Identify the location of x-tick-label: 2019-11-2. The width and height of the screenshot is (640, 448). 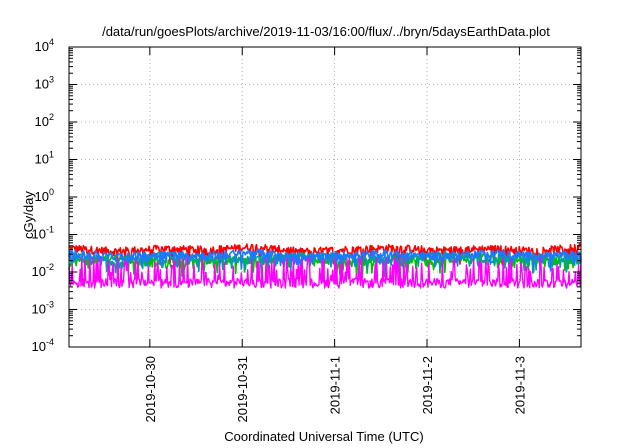
(427, 385).